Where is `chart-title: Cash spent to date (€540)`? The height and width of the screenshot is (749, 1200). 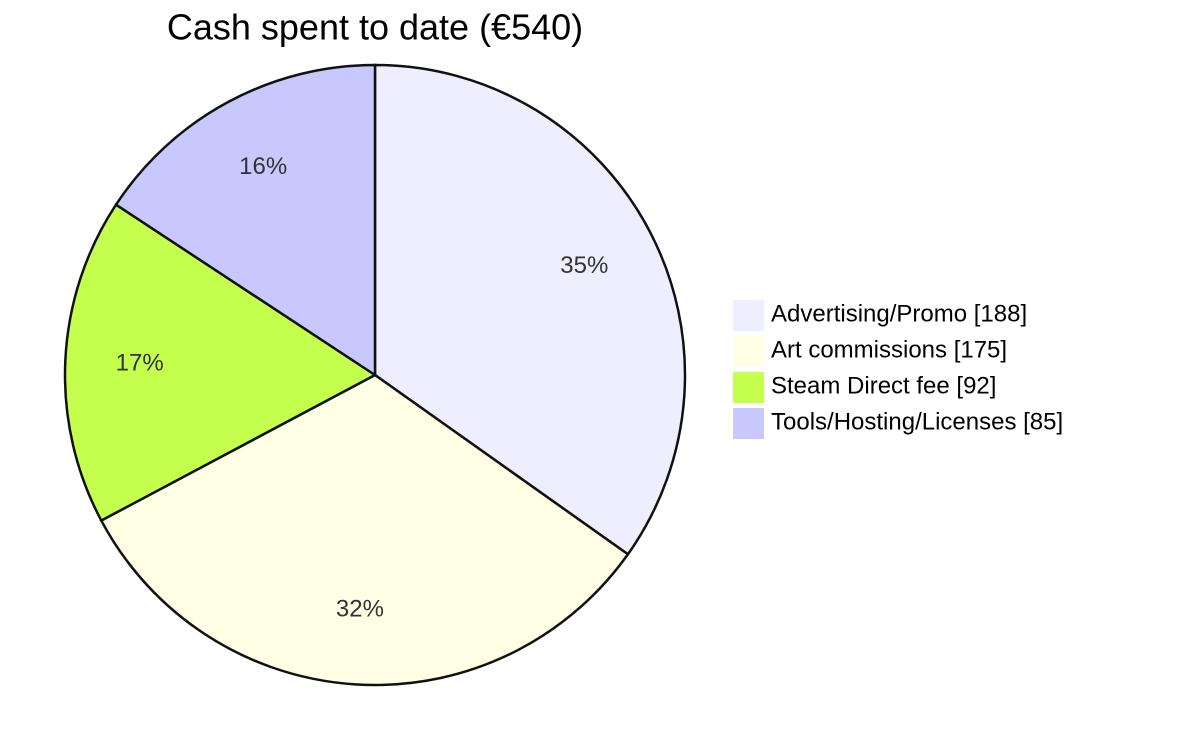 chart-title: Cash spent to date (€540) is located at coordinates (375, 27).